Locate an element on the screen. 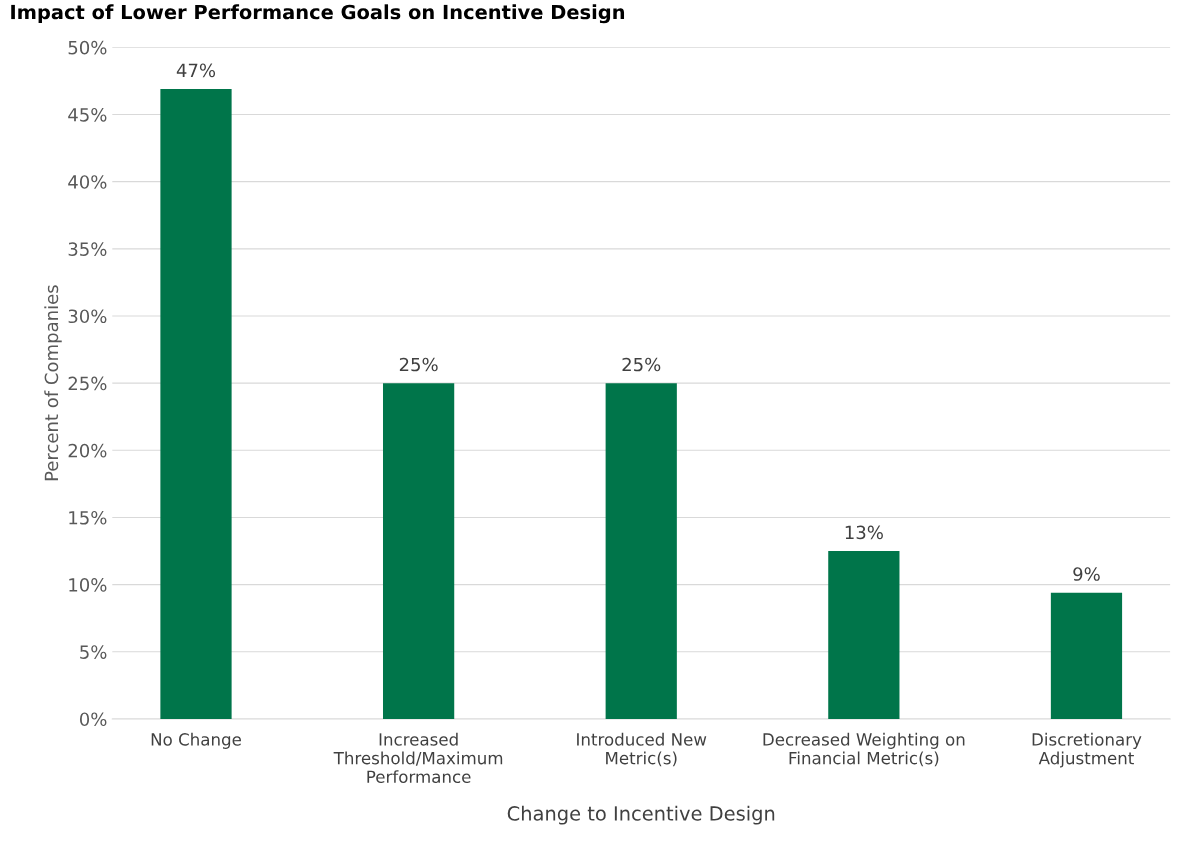 This screenshot has height=861, width=1182. x-tick-label: Decreased Weighting on Financial Metric(s) is located at coordinates (864, 749).